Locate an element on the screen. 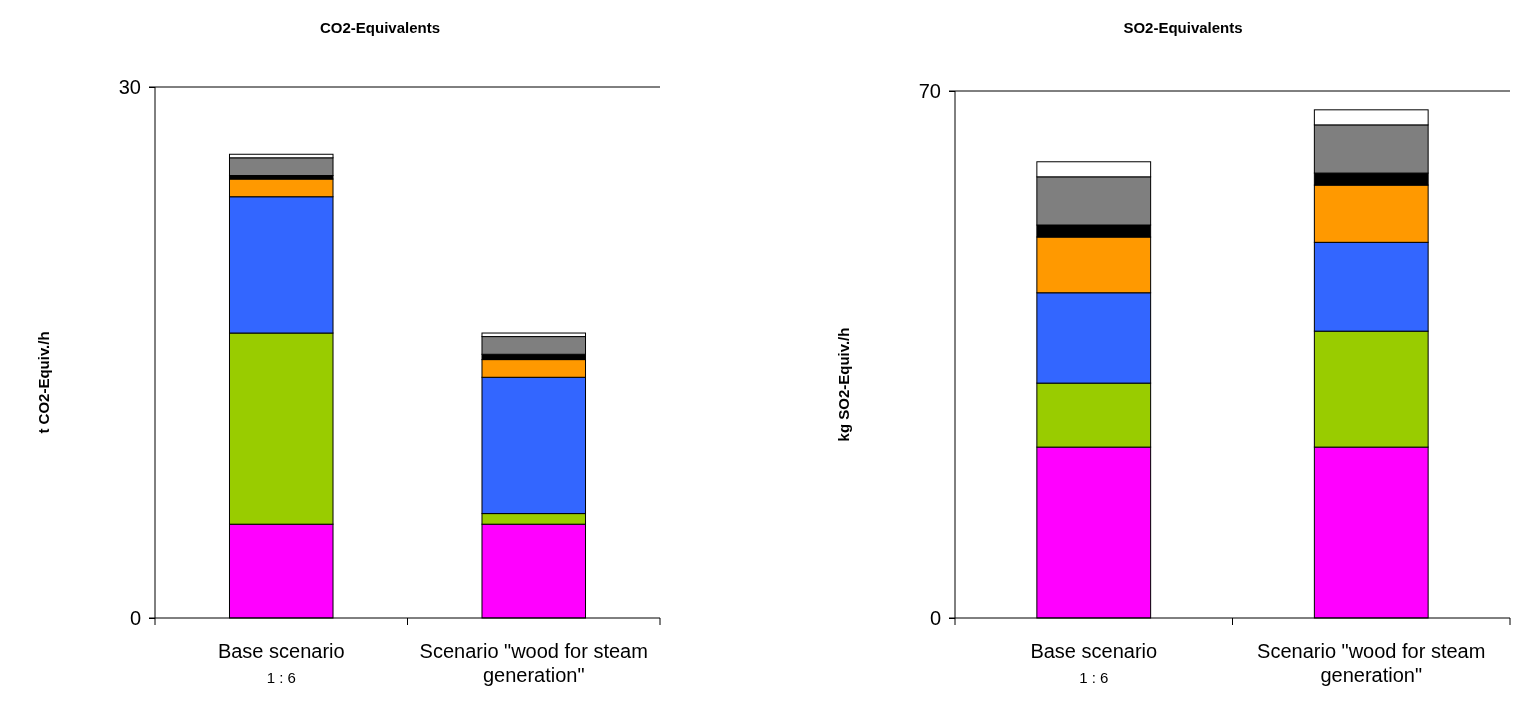 This screenshot has width=1534, height=701. chart-title: CO2-Equivalents is located at coordinates (380, 27).